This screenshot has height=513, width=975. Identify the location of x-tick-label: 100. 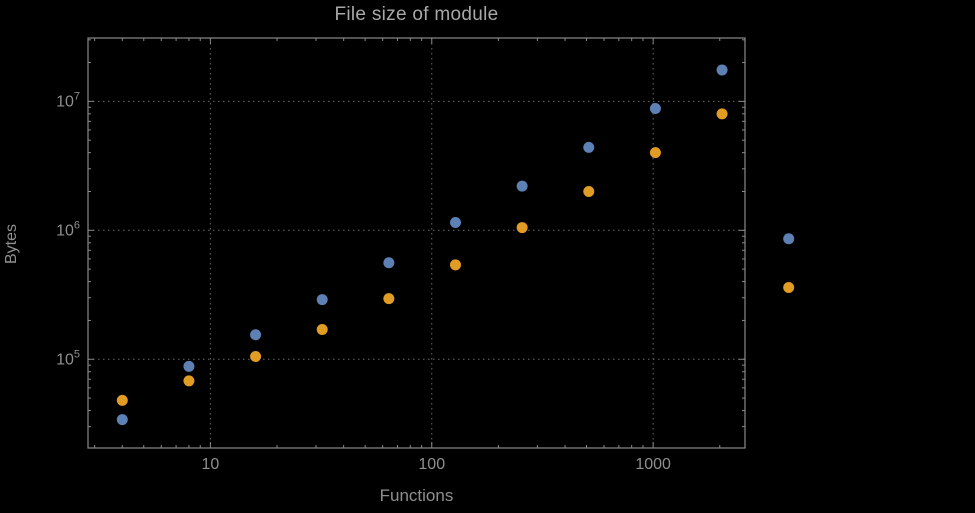
(431, 464).